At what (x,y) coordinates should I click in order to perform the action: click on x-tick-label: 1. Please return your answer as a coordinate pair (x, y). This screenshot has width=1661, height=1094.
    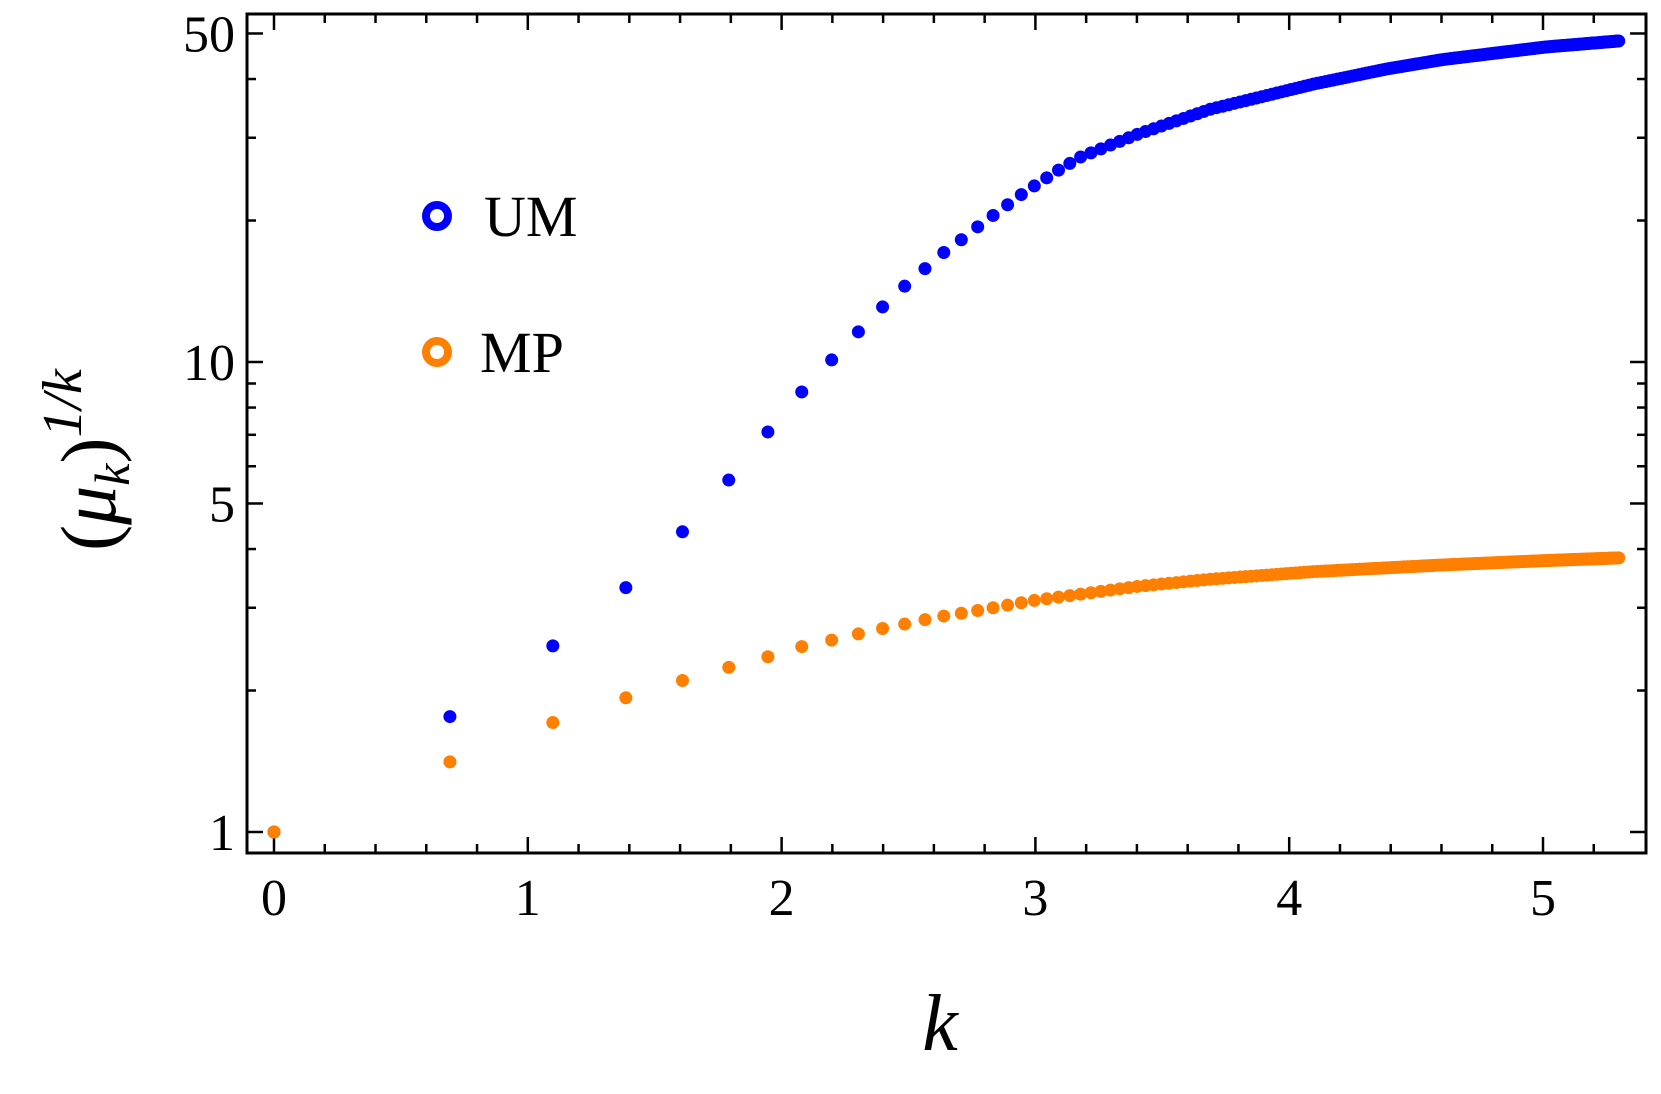
    Looking at the image, I should click on (528, 898).